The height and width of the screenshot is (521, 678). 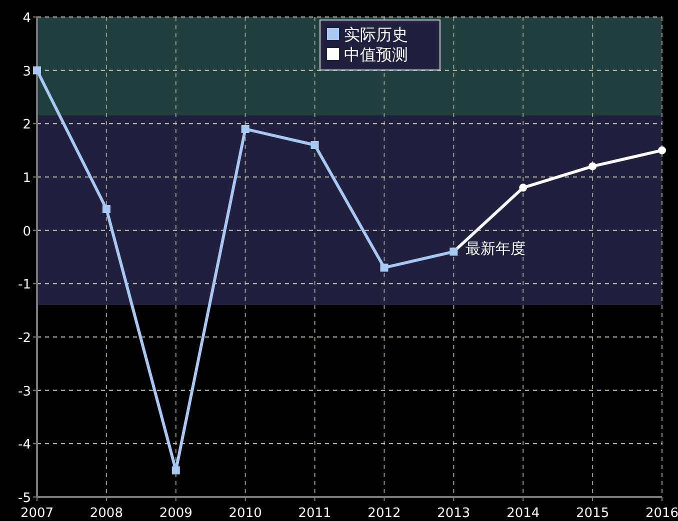 What do you see at coordinates (24, 392) in the screenshot?
I see `y-tick-label: -3` at bounding box center [24, 392].